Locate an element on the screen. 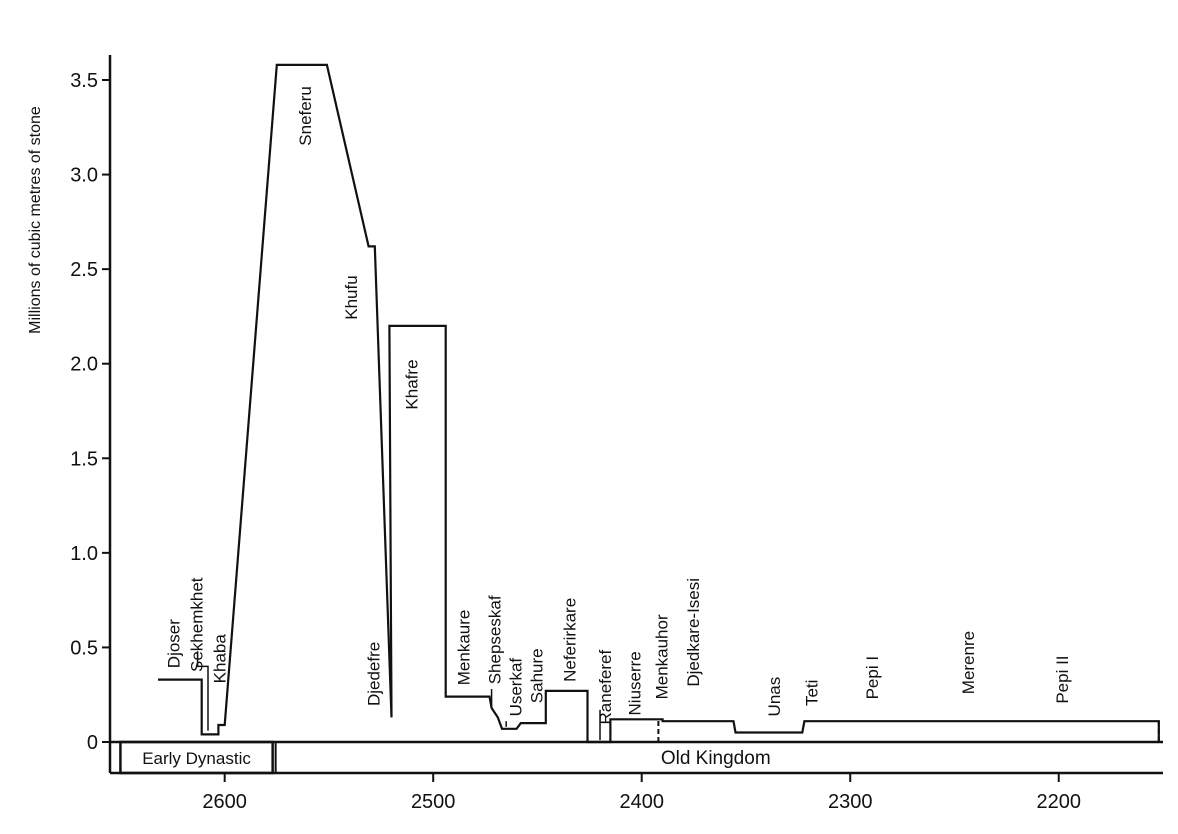  reign-label: Merenre is located at coordinates (968, 662).